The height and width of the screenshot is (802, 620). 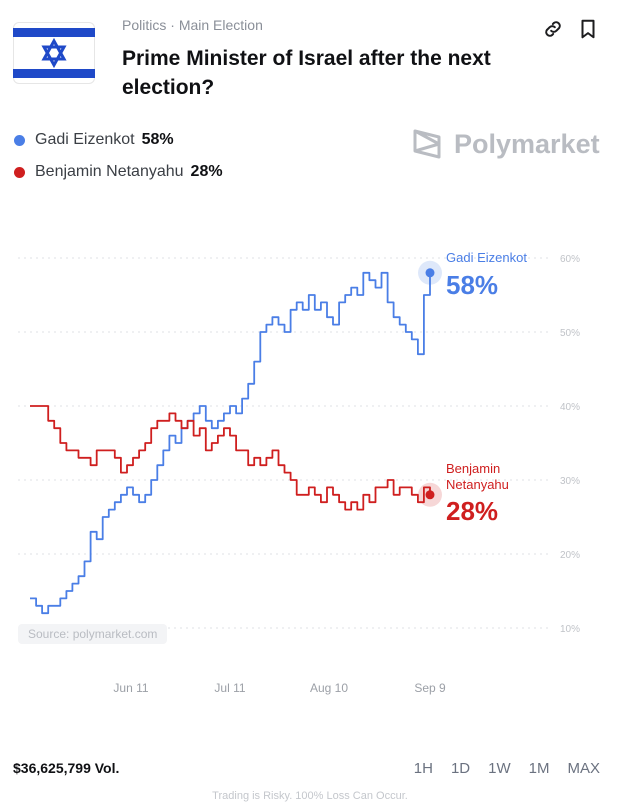 I want to click on x-tick-label: Sep 9, so click(x=430, y=688).